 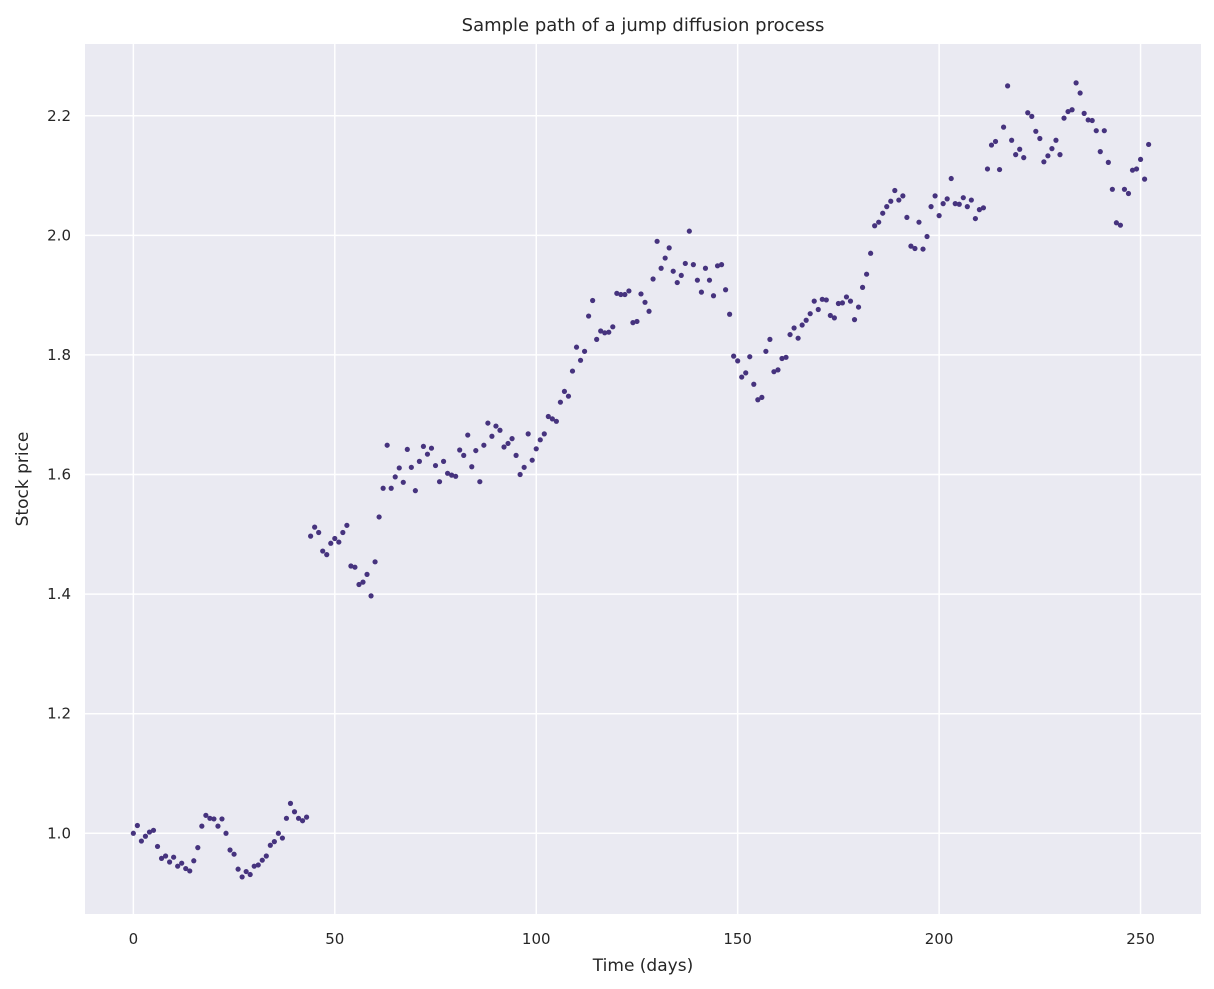 What do you see at coordinates (643, 25) in the screenshot?
I see `chart-title: Sample path of a jump diffusion process` at bounding box center [643, 25].